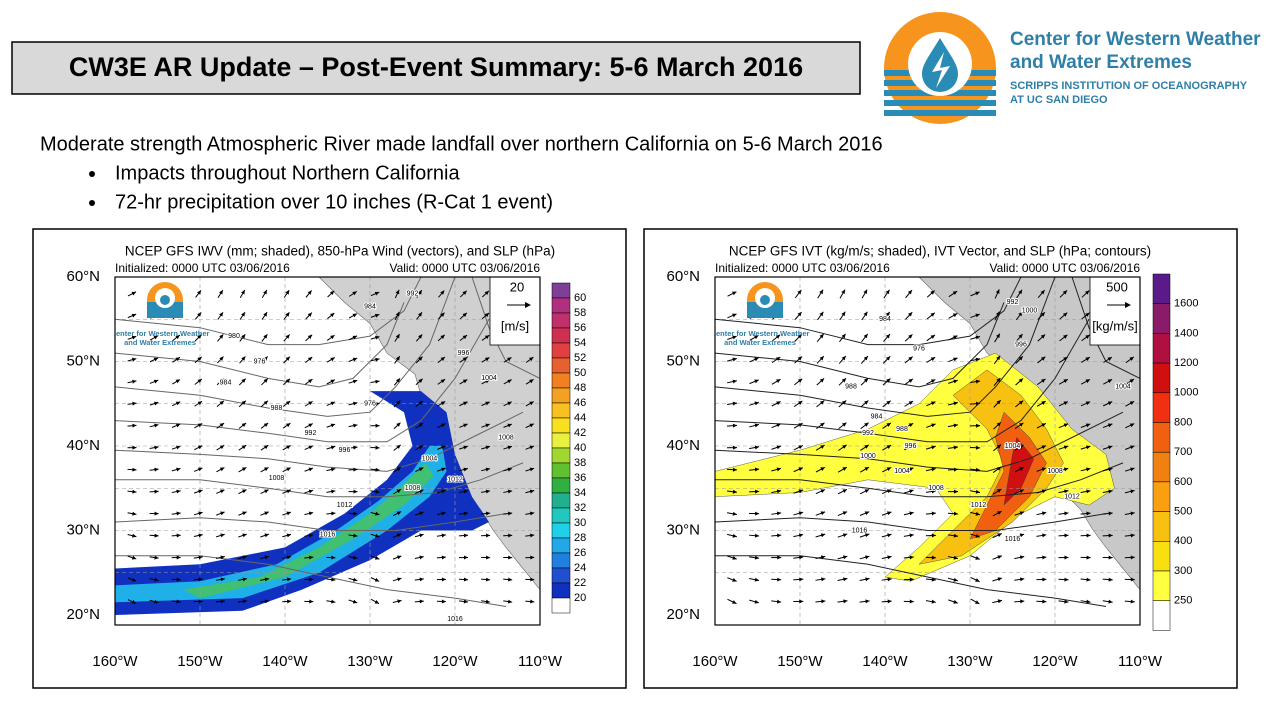 This screenshot has height=725, width=1280. What do you see at coordinates (83, 445) in the screenshot?
I see `lat-label: 40°N` at bounding box center [83, 445].